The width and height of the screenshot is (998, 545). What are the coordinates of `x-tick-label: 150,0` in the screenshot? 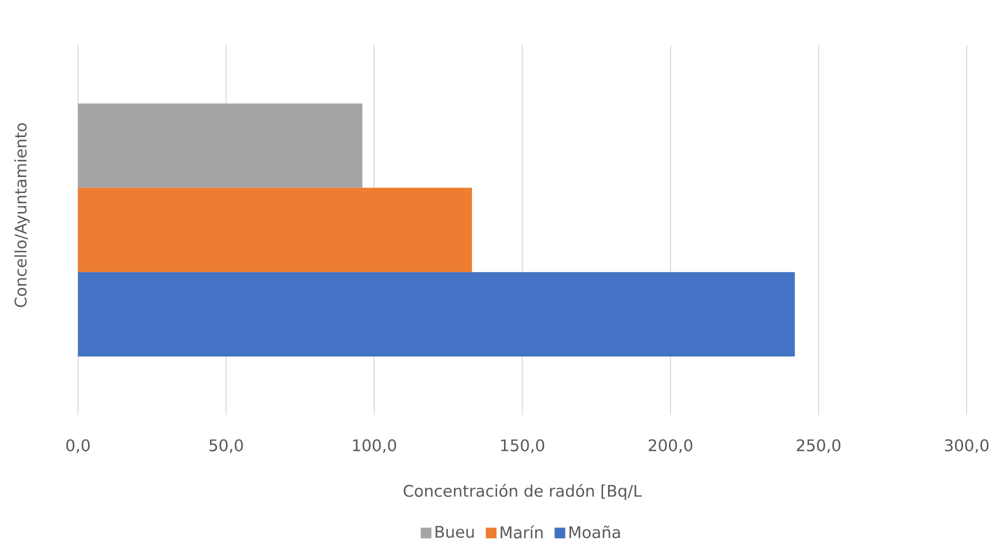 It's located at (522, 446).